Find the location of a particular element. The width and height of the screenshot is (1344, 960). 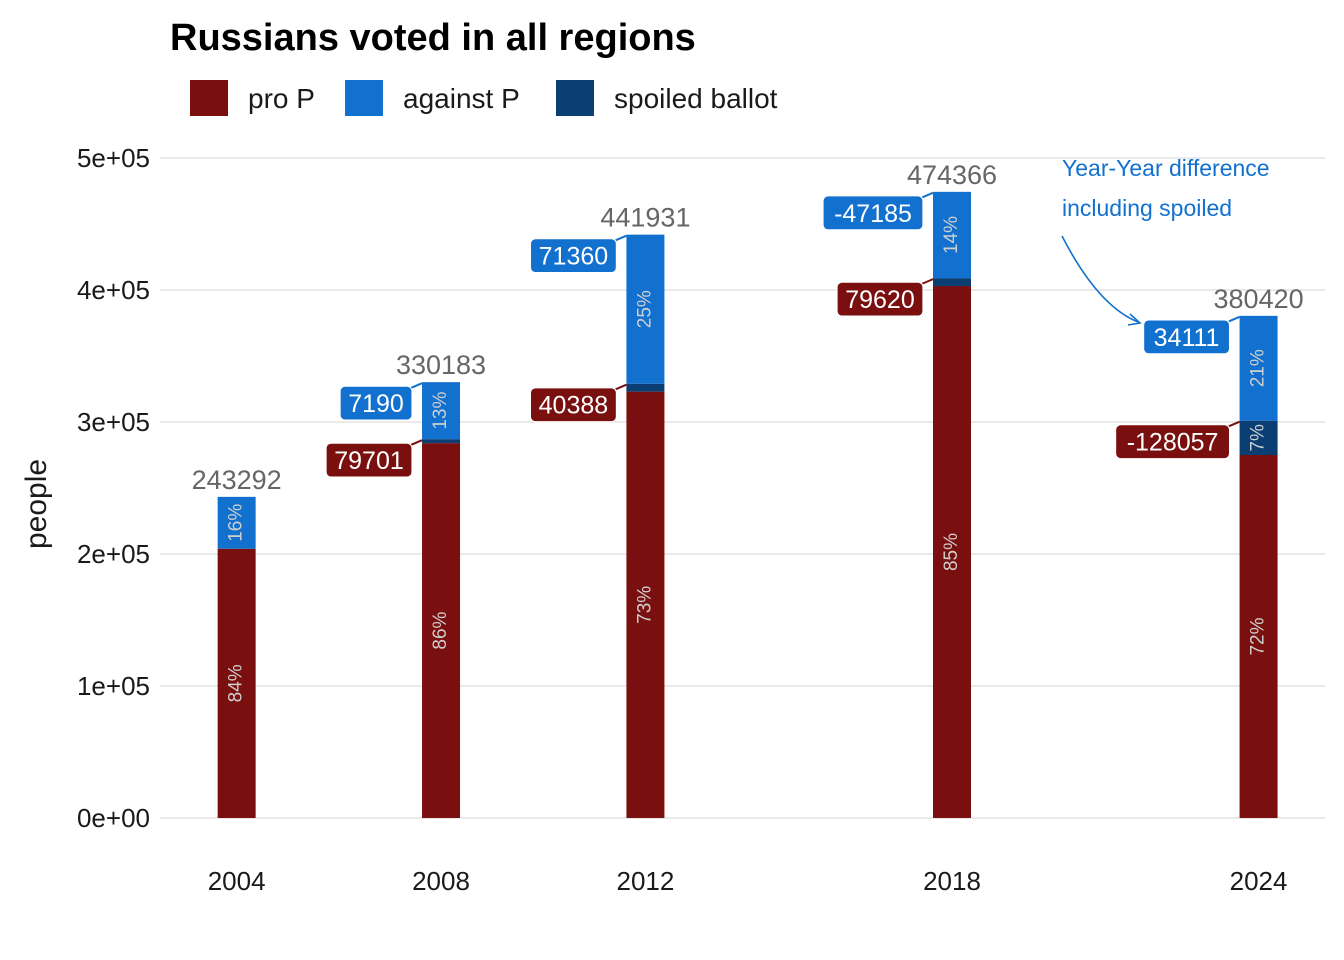

legend-label: spoiled ballot is located at coordinates (696, 98).